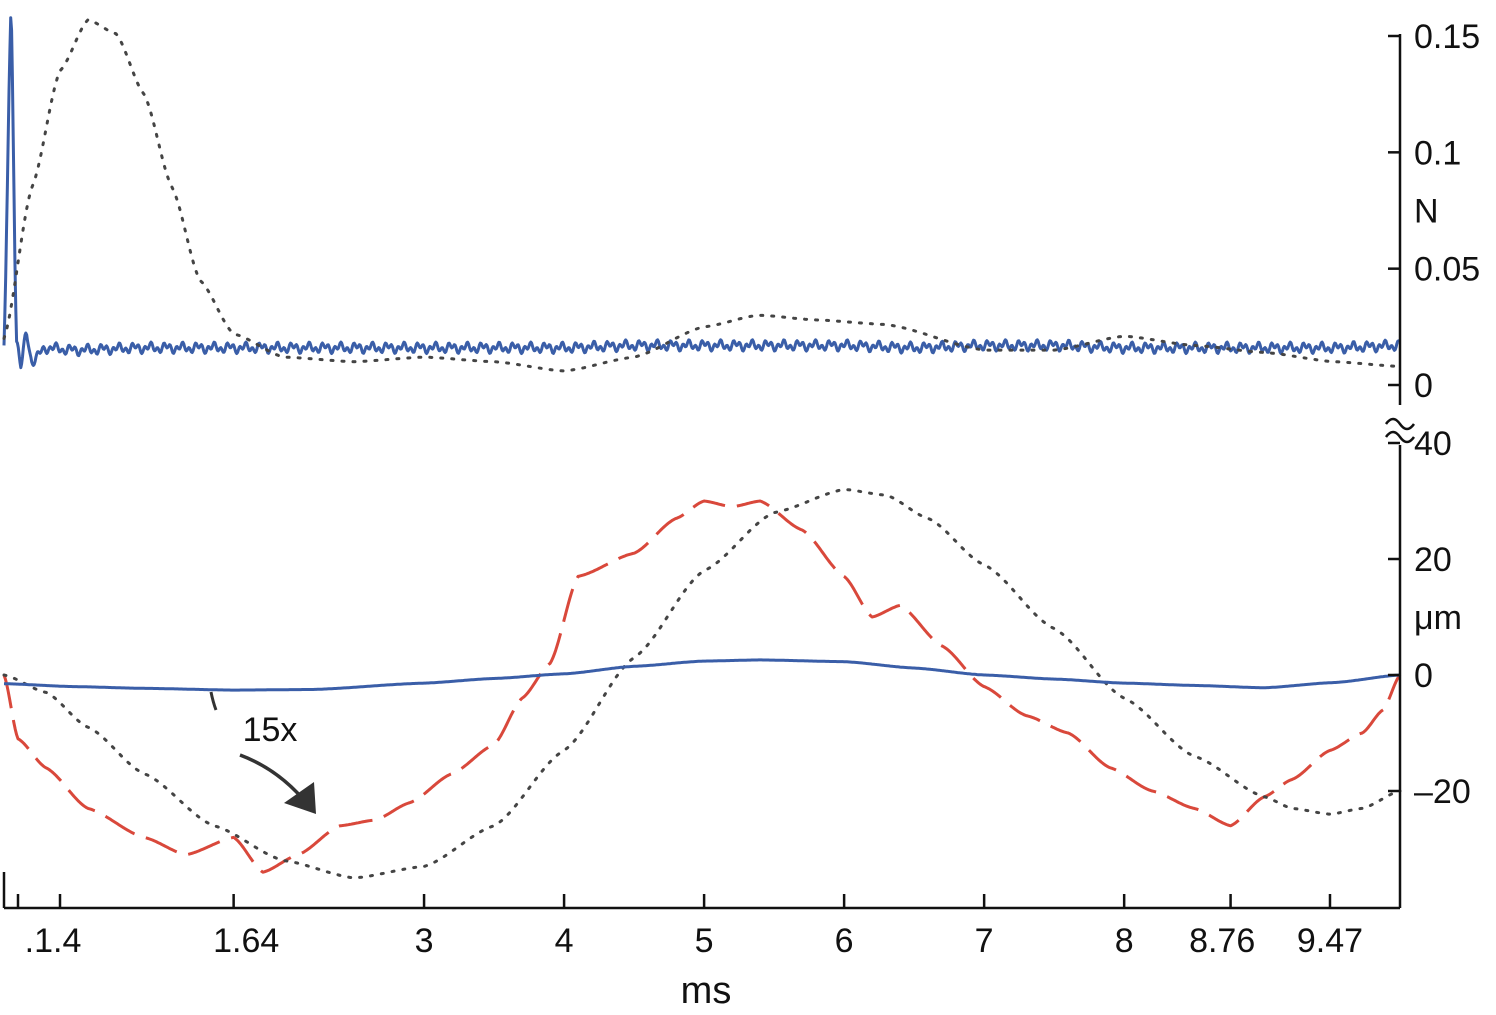 The width and height of the screenshot is (1496, 1015). I want to click on displacement-y-tick-label: 0, so click(1423, 676).